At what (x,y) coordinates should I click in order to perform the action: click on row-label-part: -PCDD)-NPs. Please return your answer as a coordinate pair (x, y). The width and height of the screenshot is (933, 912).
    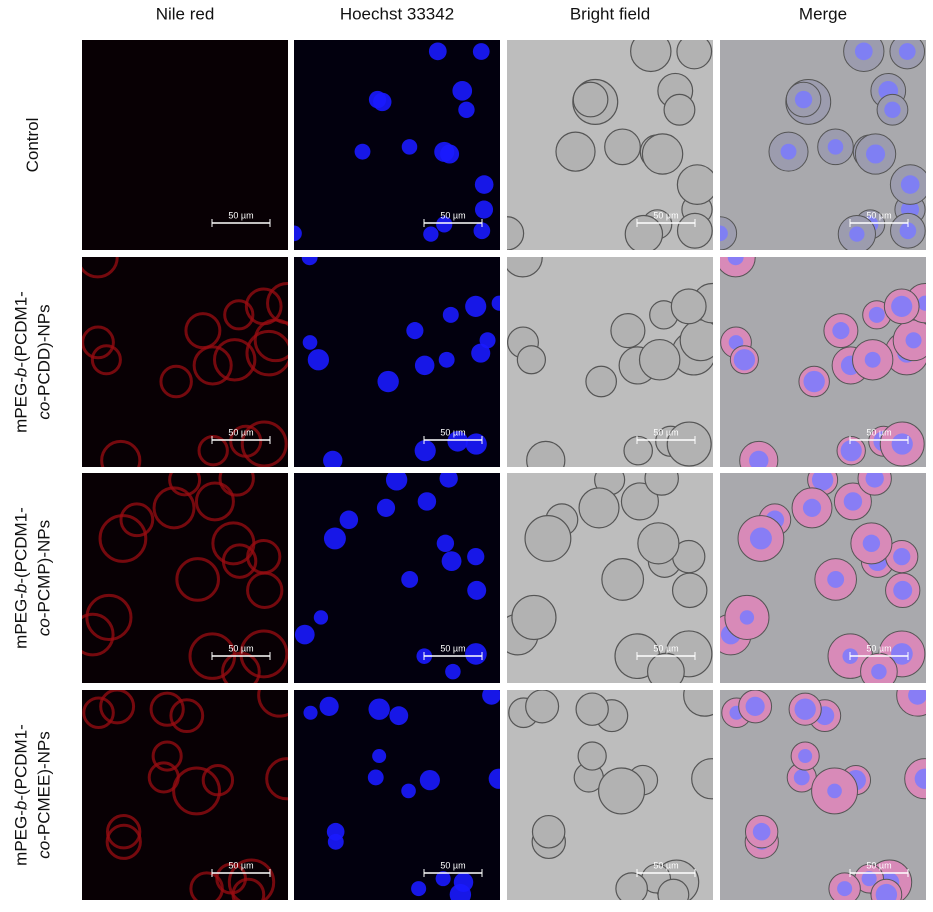
    Looking at the image, I should click on (44, 352).